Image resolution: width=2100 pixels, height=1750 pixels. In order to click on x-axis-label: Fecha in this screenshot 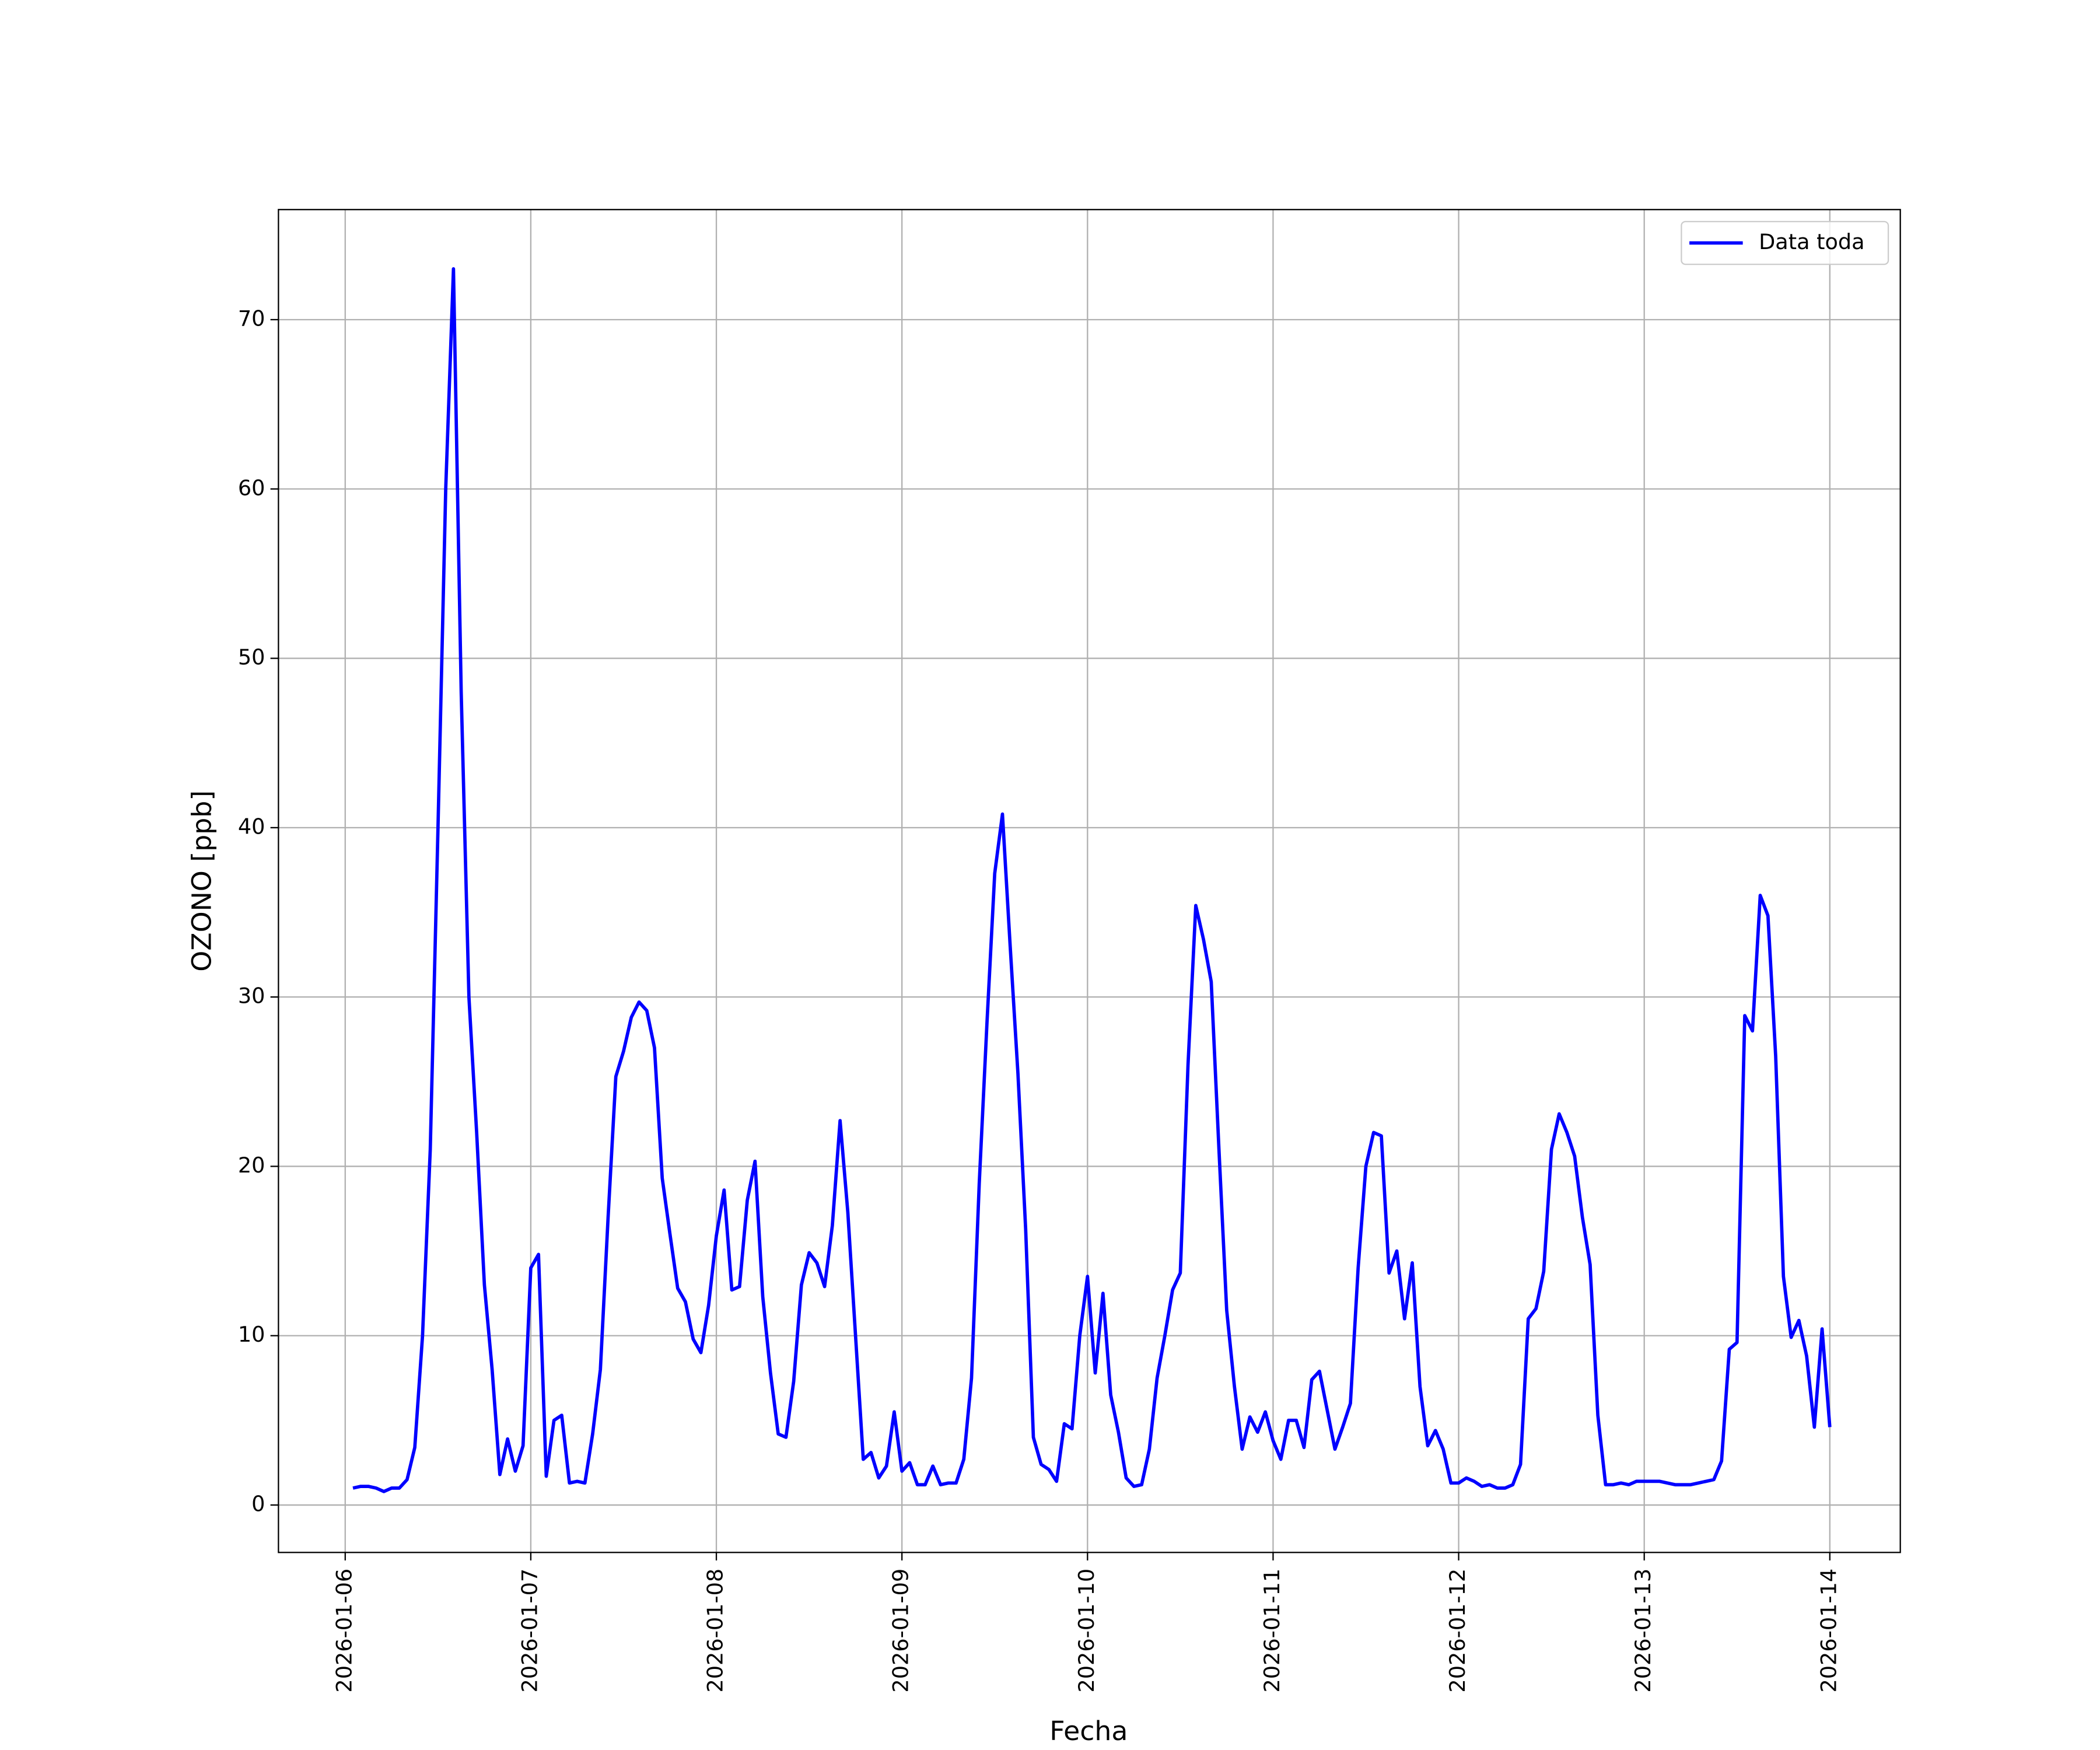, I will do `click(1088, 1731)`.